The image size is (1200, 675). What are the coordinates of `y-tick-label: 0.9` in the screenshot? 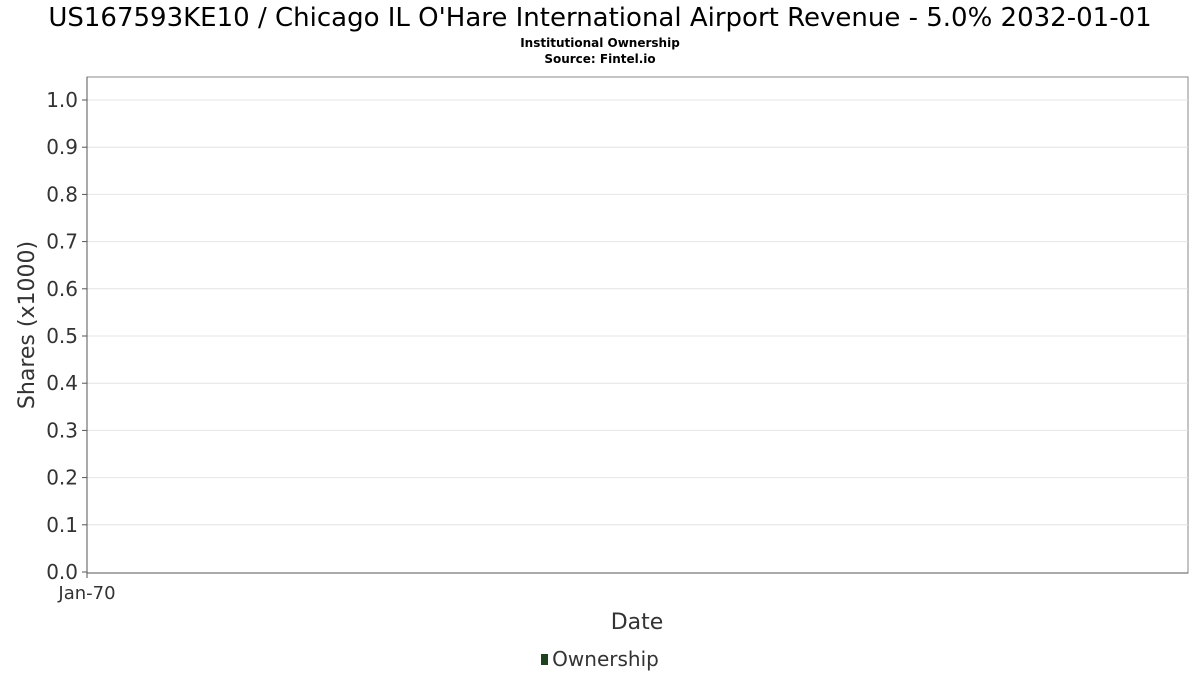 It's located at (62, 147).